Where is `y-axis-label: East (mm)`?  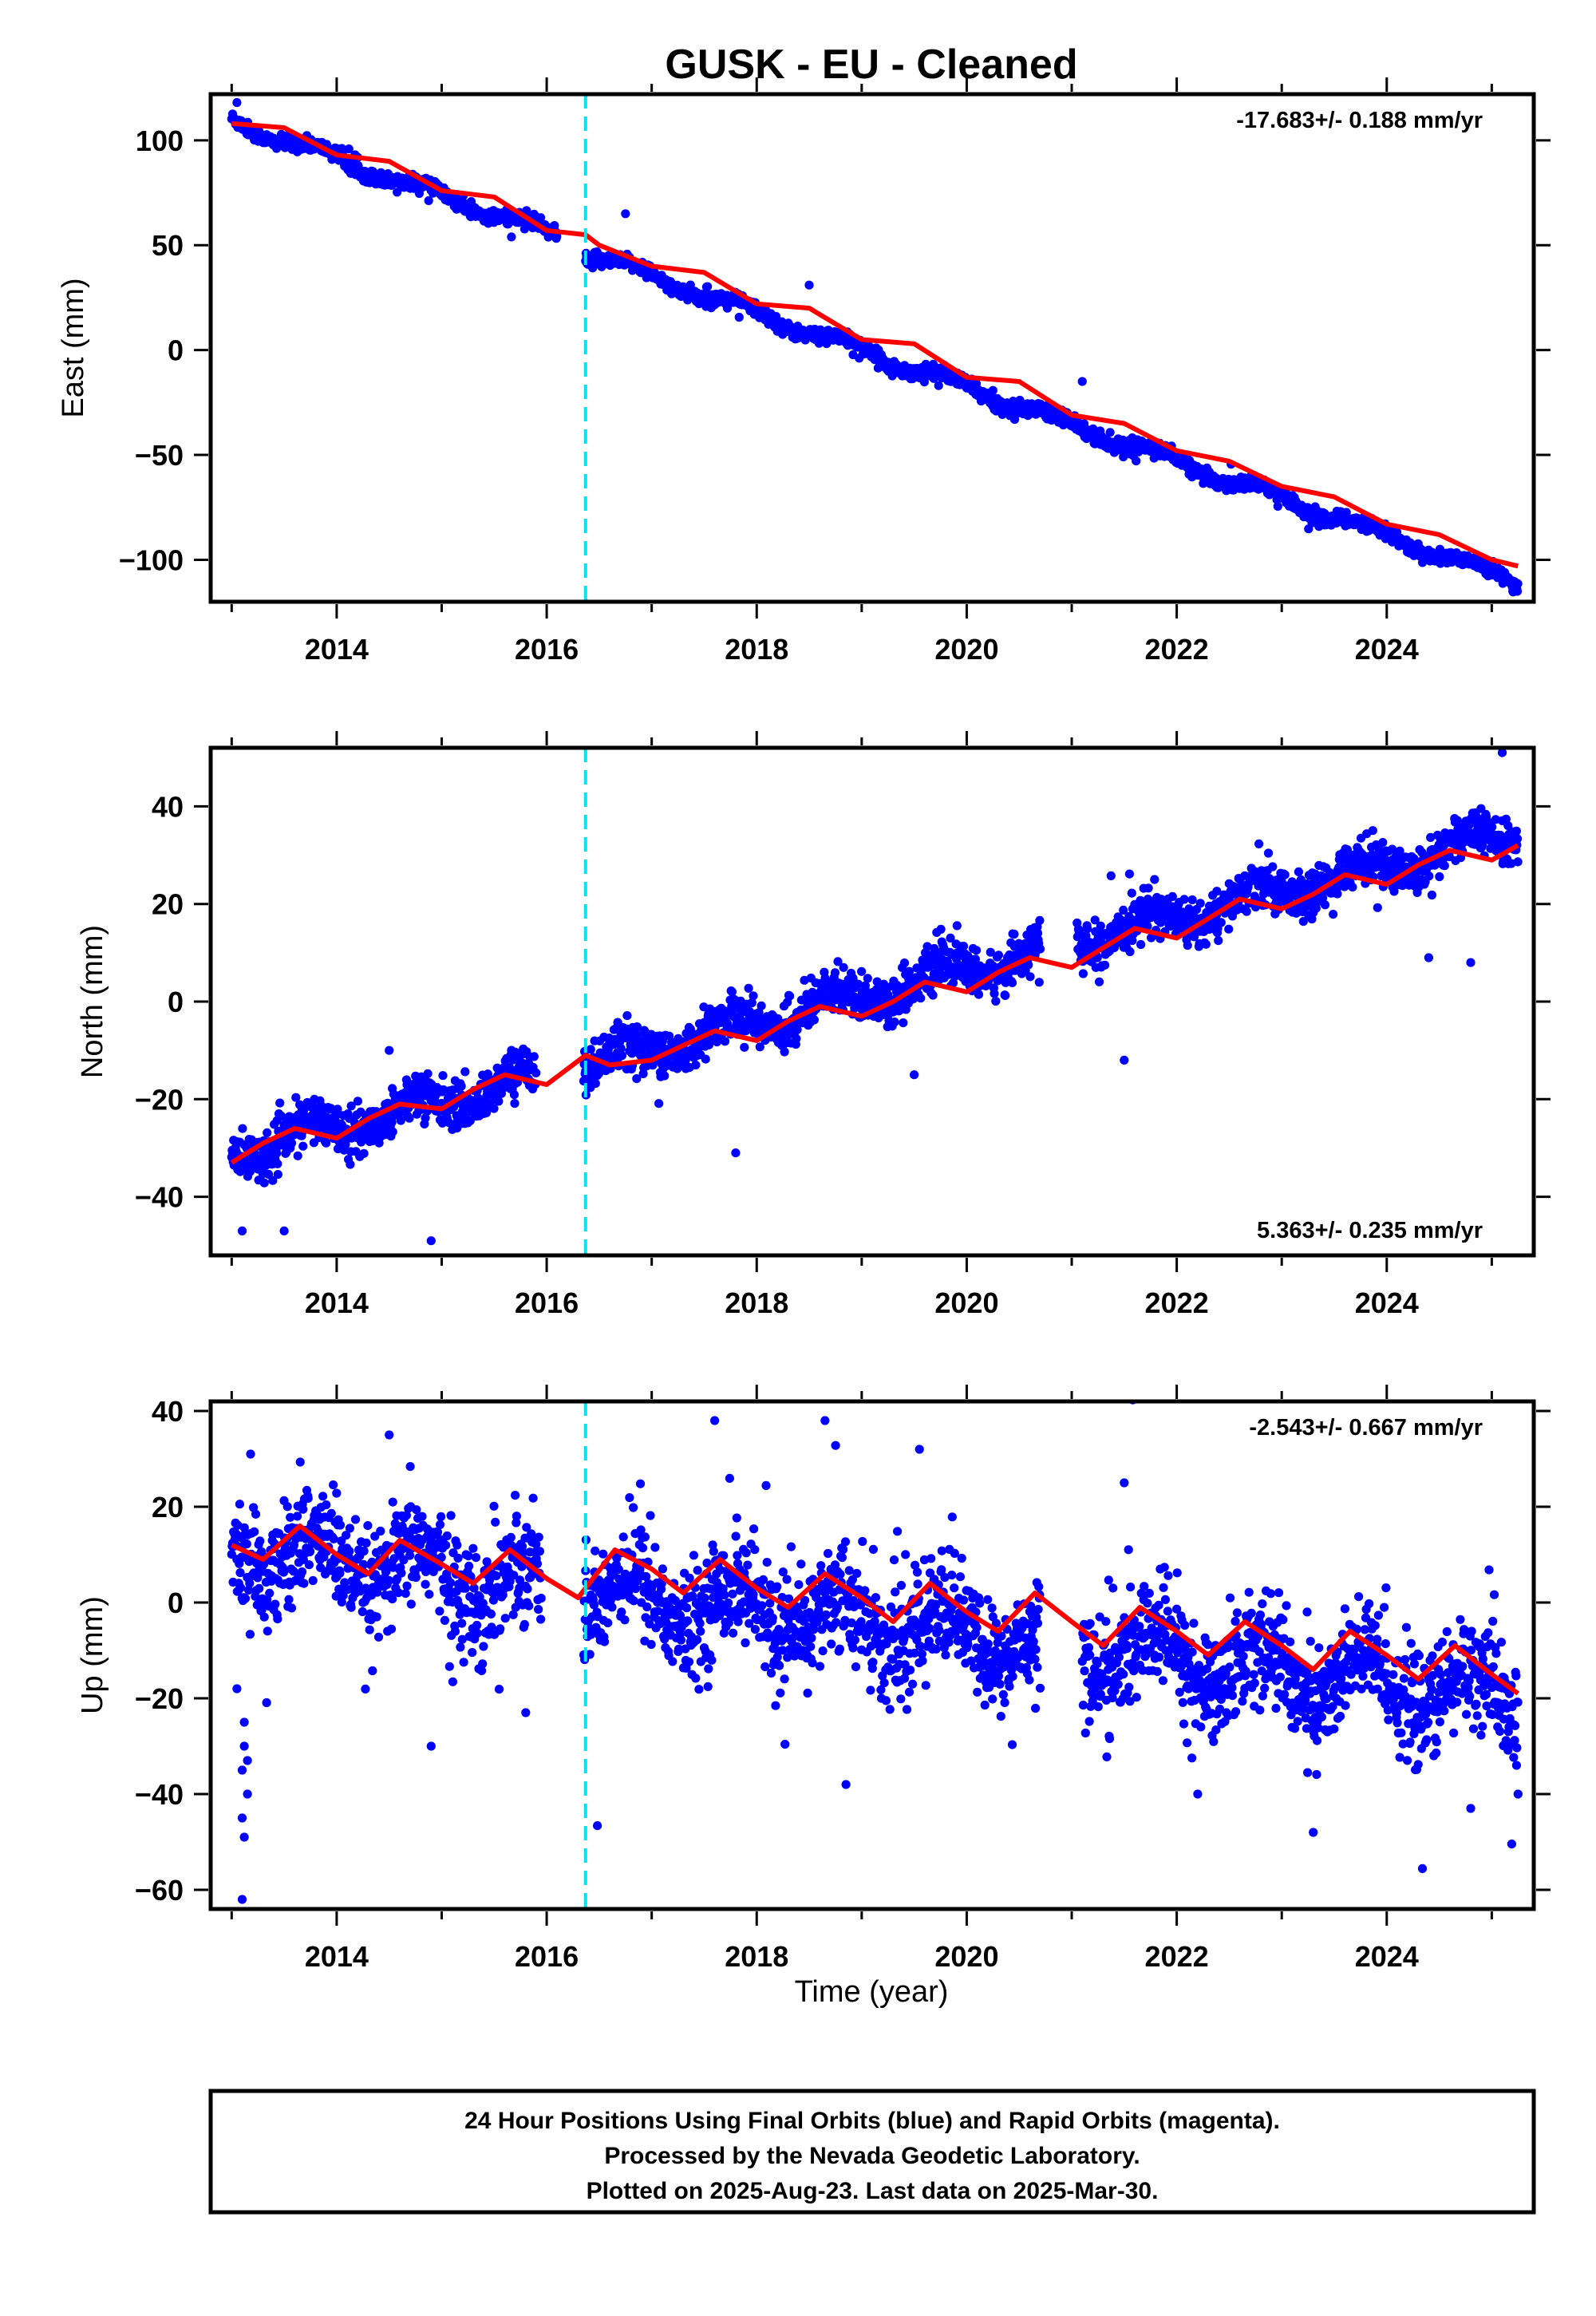
y-axis-label: East (mm) is located at coordinates (73, 347).